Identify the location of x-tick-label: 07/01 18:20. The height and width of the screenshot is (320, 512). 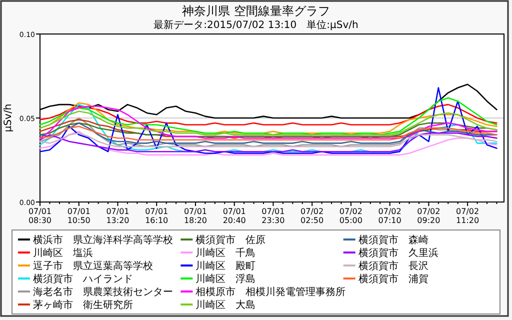
(196, 216).